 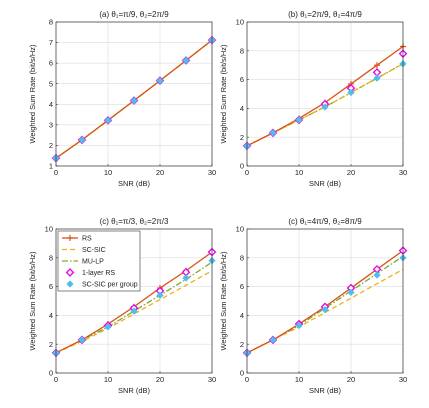 I want to click on legend-entry-sc-sic-per-group: SC-SIC per group, so click(x=102, y=284).